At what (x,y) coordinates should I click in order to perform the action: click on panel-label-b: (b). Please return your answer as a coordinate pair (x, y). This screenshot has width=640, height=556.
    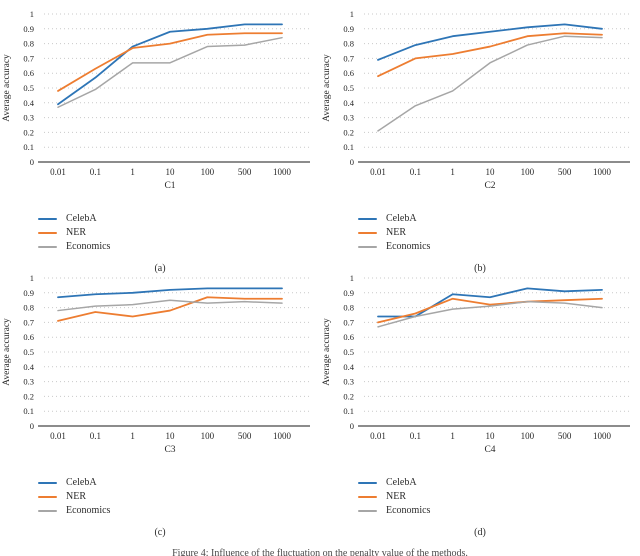
    Looking at the image, I should click on (480, 268).